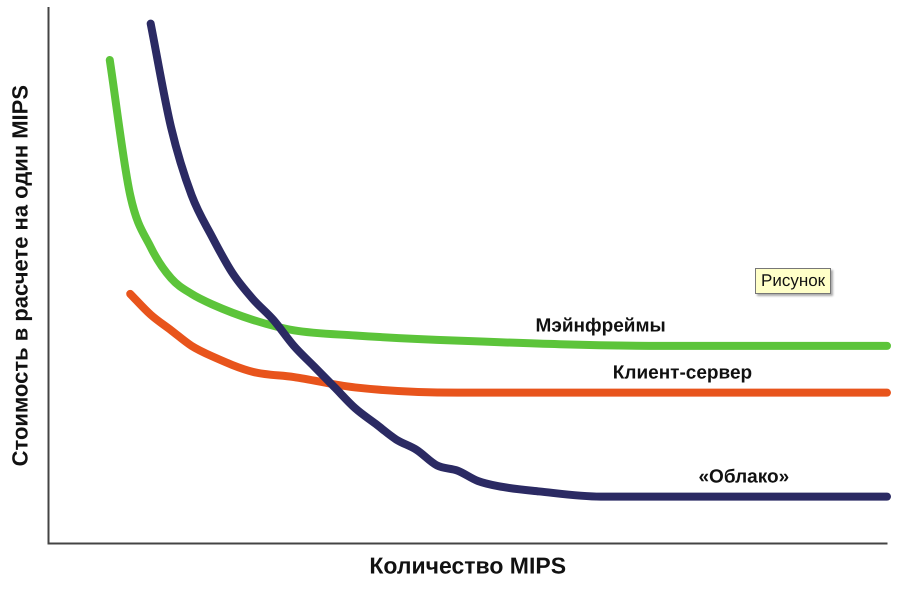 This screenshot has height=591, width=897. Describe the element at coordinates (467, 565) in the screenshot. I see `x-axis-title: Количество MIPS` at that location.